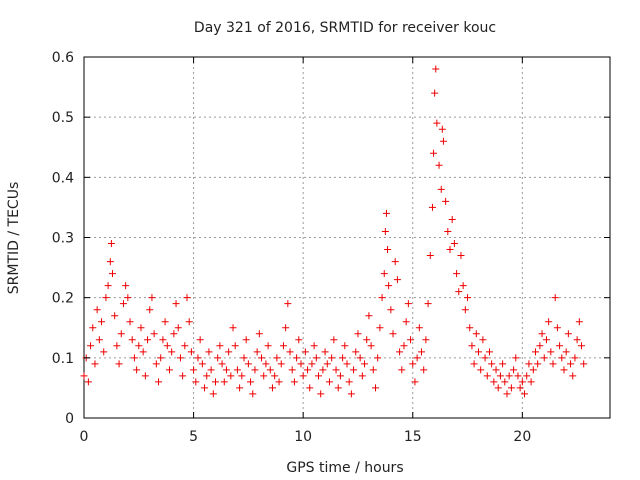 The width and height of the screenshot is (640, 480). What do you see at coordinates (63, 178) in the screenshot?
I see `y-tick-label: 0.4` at bounding box center [63, 178].